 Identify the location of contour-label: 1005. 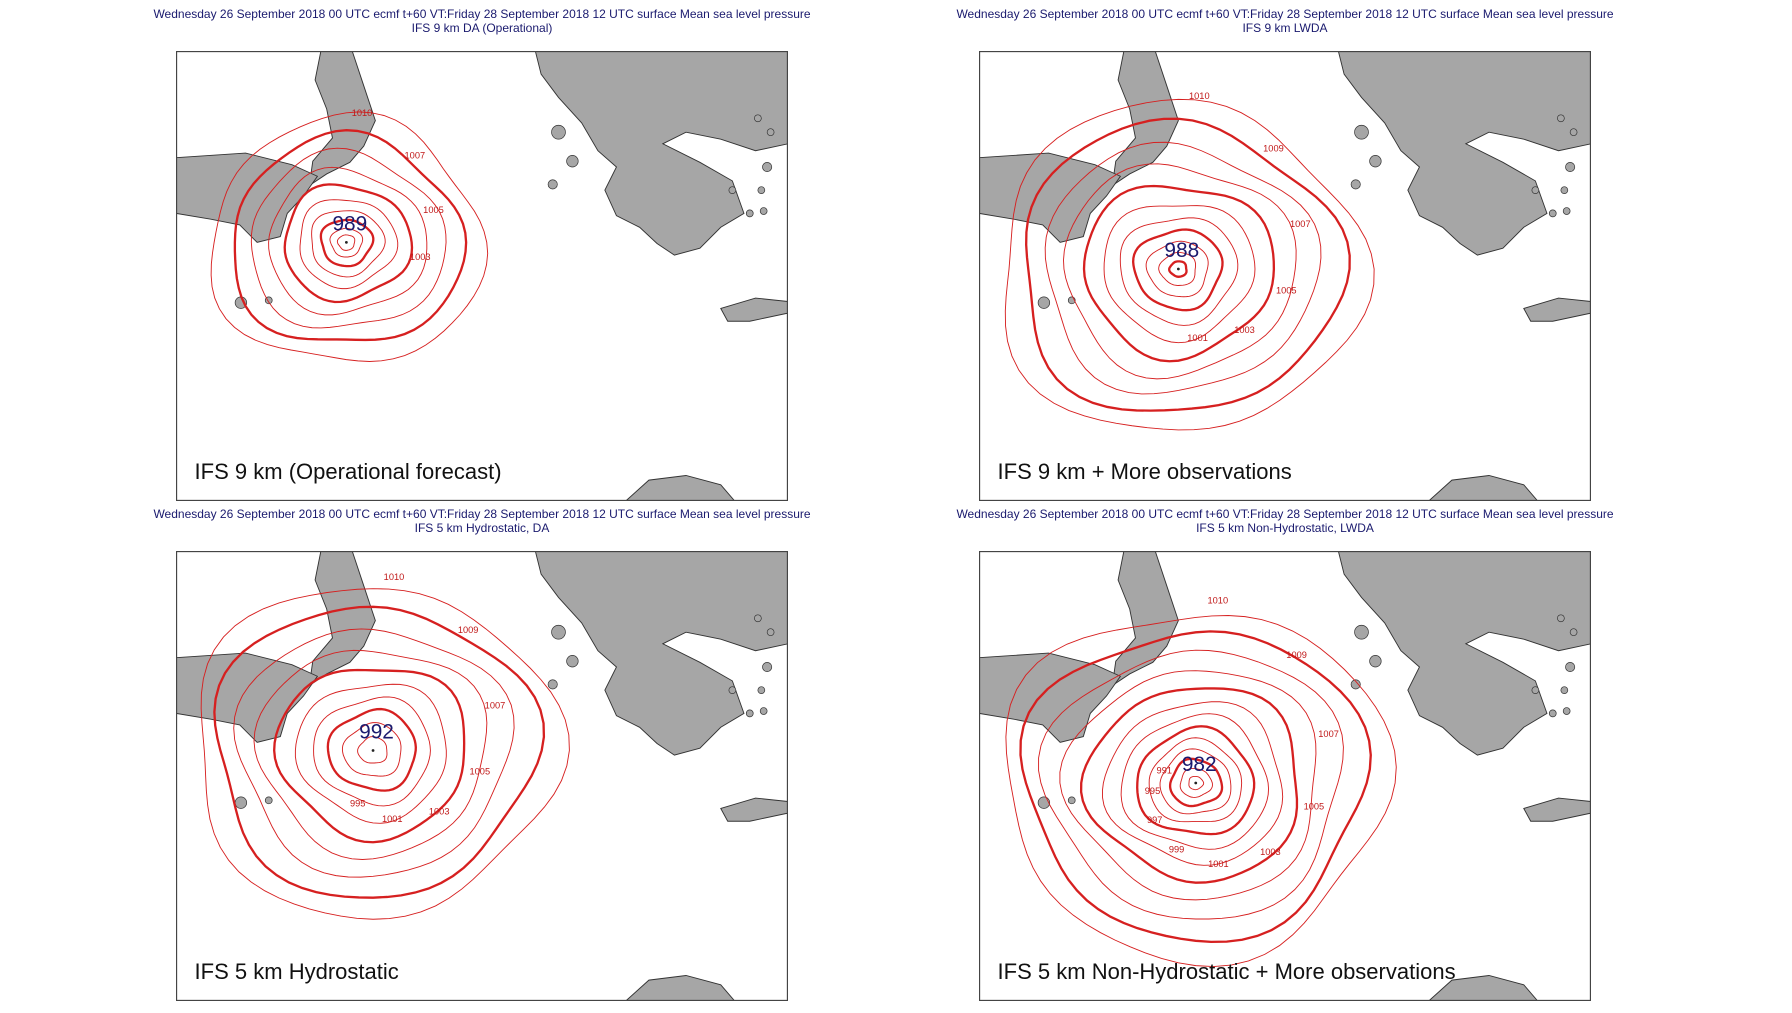
(1286, 290).